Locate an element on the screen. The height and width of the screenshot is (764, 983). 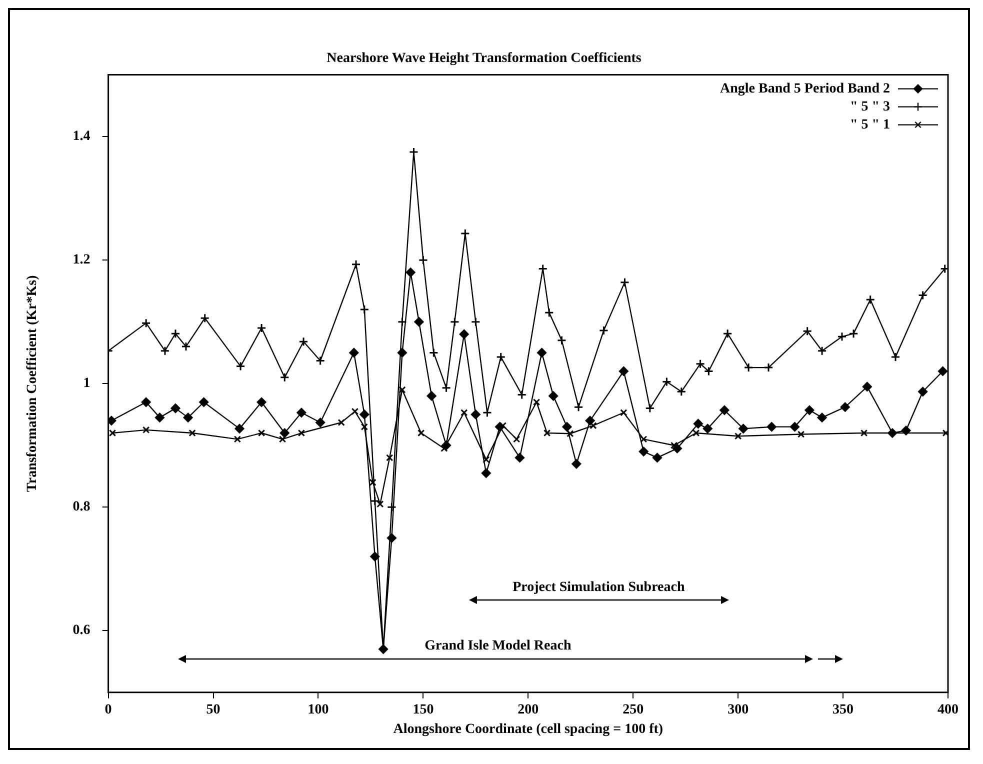
y-tick-label: 1.2 is located at coordinates (81, 260).